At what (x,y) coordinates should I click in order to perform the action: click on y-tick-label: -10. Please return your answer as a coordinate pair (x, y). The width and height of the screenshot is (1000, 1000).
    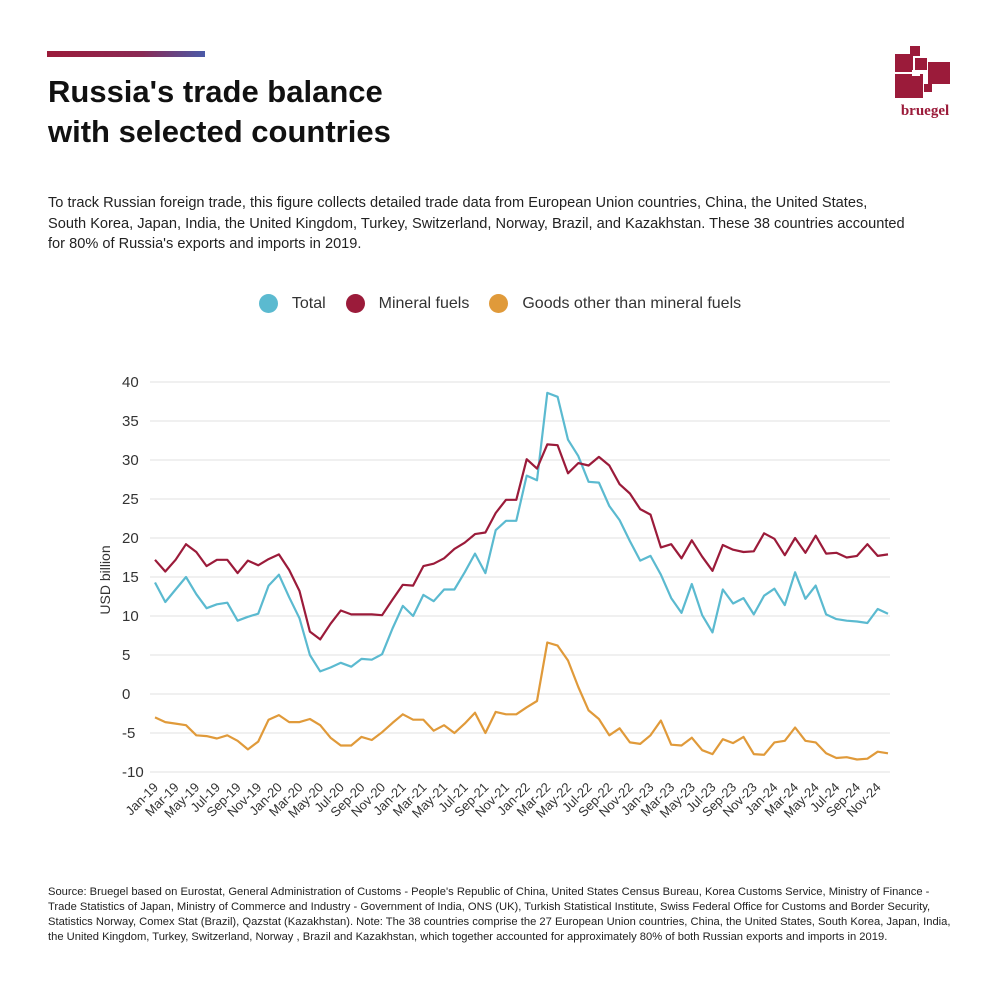
    Looking at the image, I should click on (133, 772).